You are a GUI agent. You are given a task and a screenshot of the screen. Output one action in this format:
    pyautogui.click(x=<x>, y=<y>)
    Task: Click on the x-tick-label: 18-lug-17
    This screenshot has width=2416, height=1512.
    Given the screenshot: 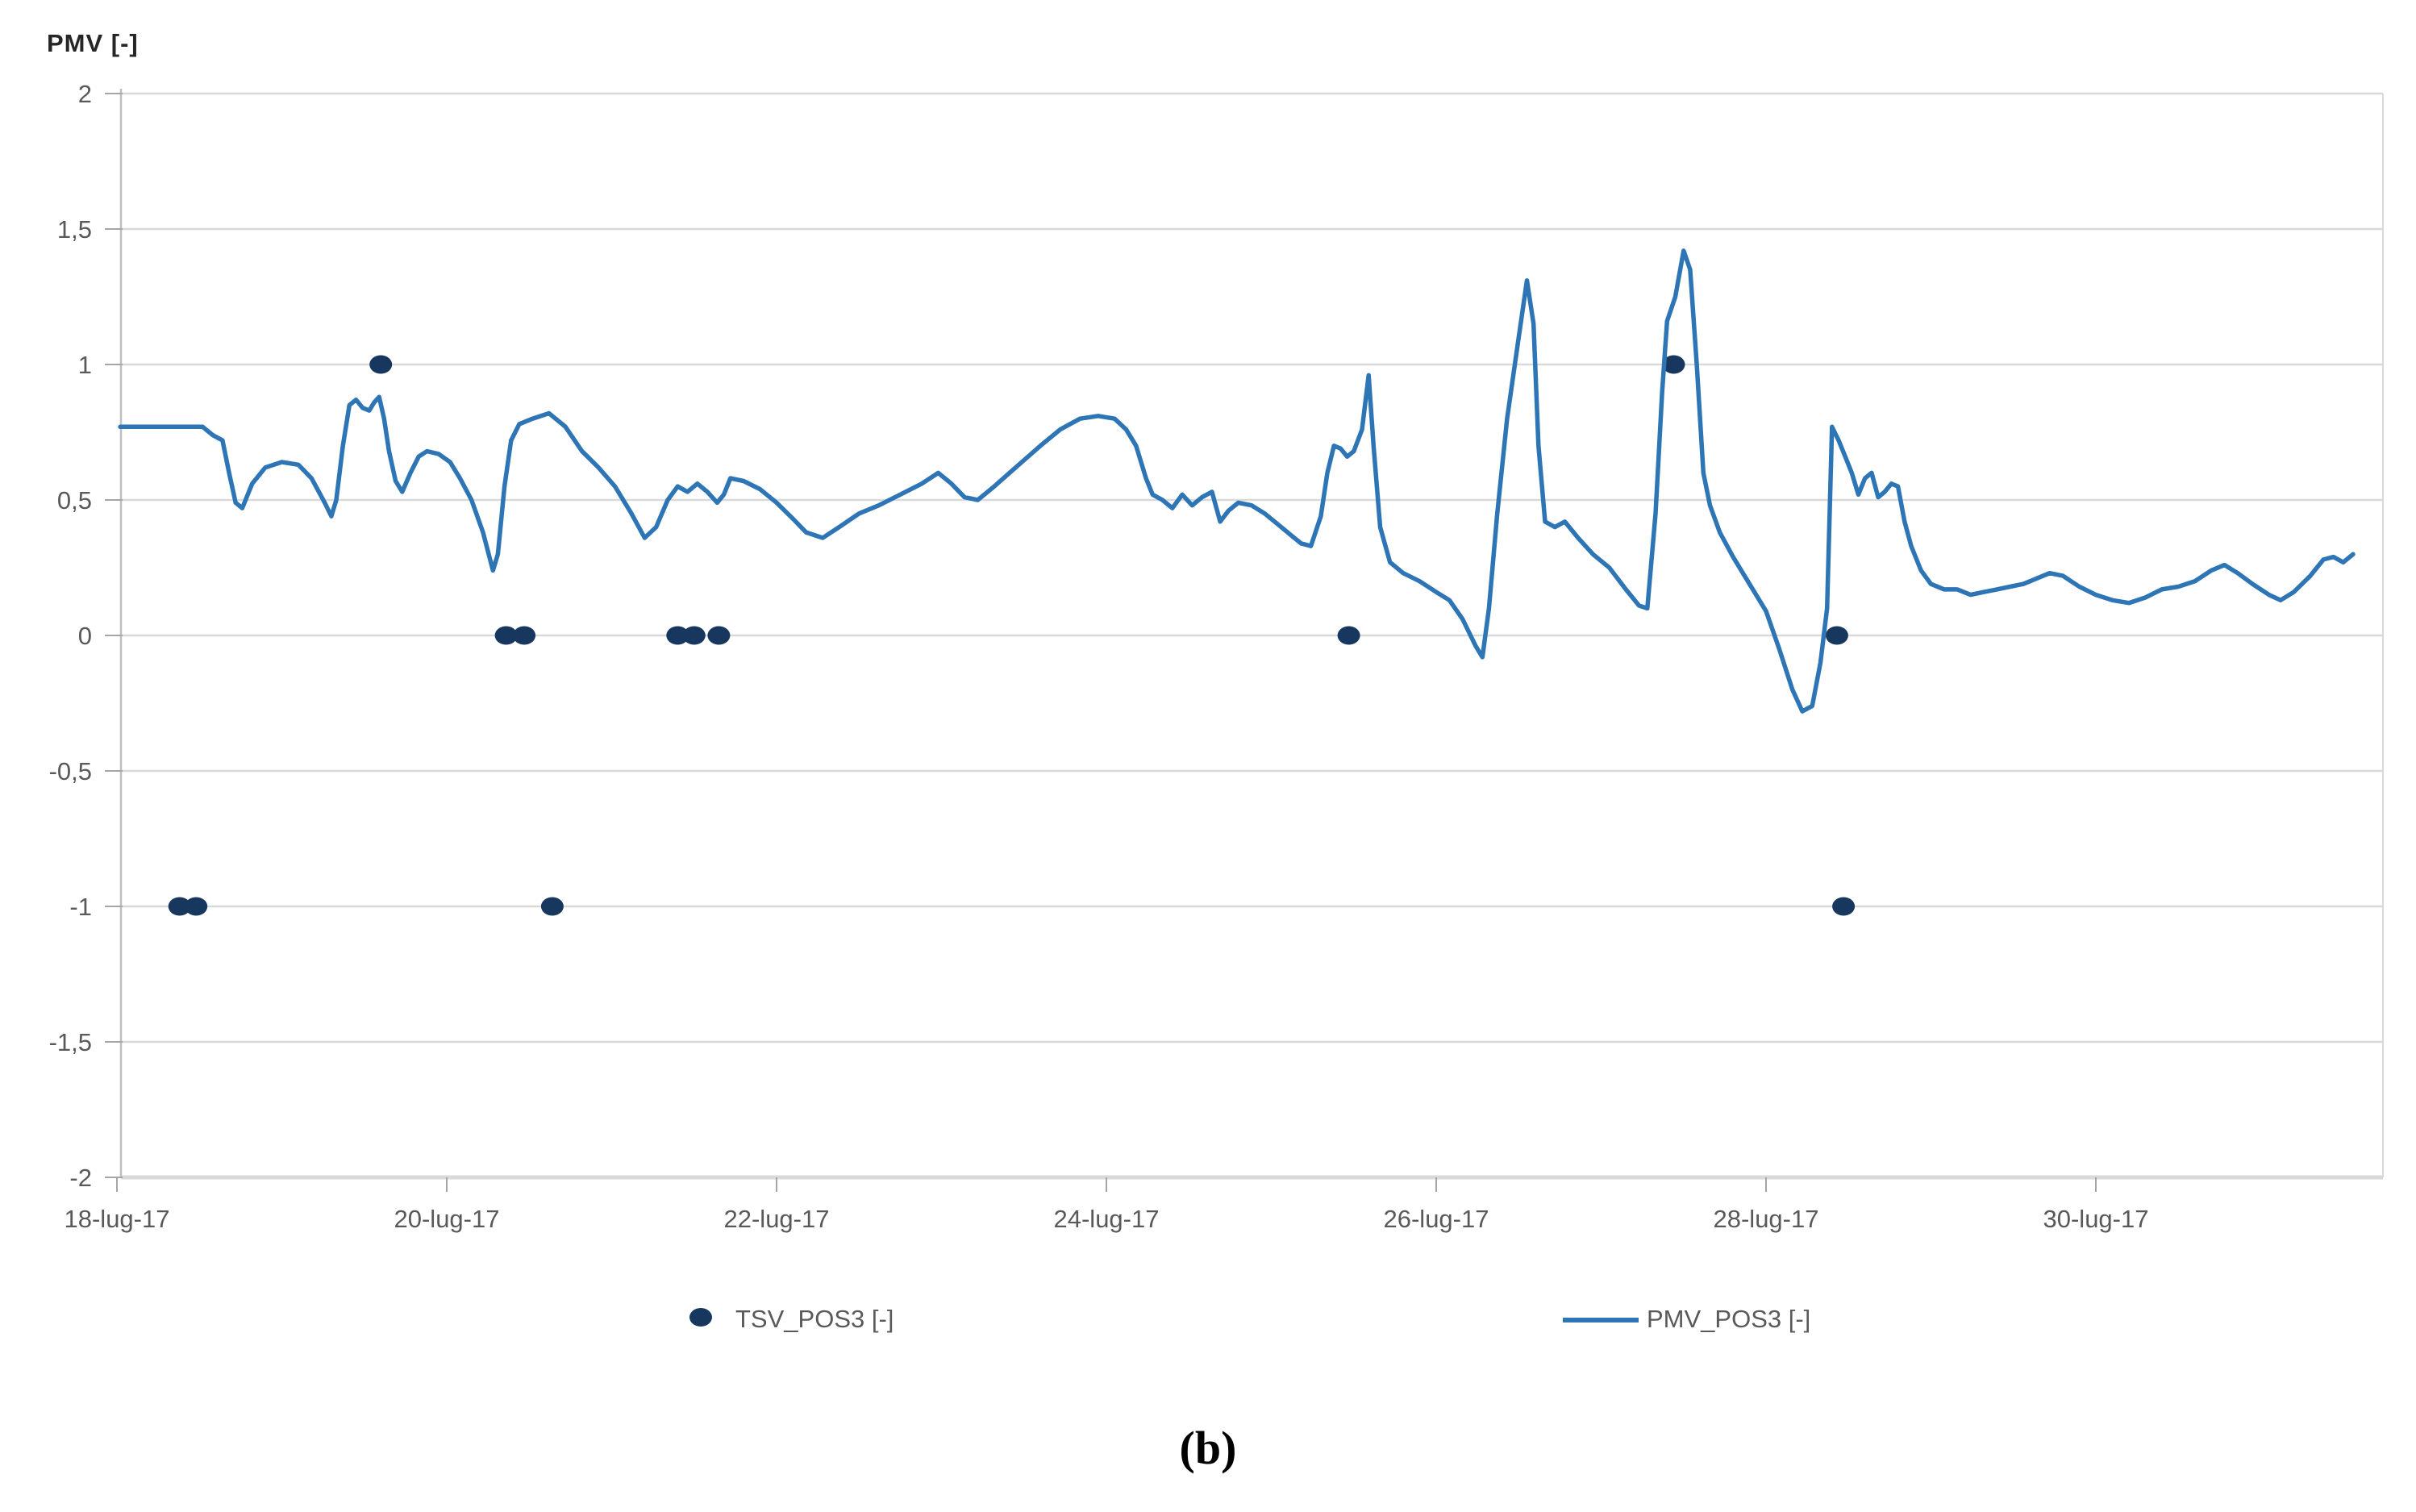 What is the action you would take?
    pyautogui.click(x=118, y=1219)
    